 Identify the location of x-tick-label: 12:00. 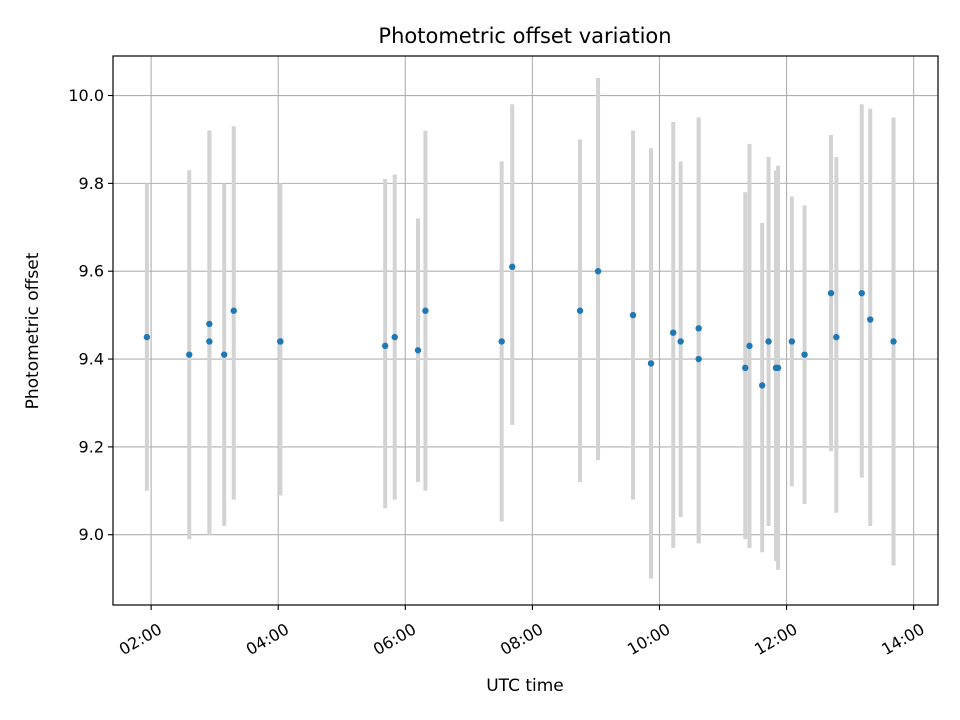
(775, 639).